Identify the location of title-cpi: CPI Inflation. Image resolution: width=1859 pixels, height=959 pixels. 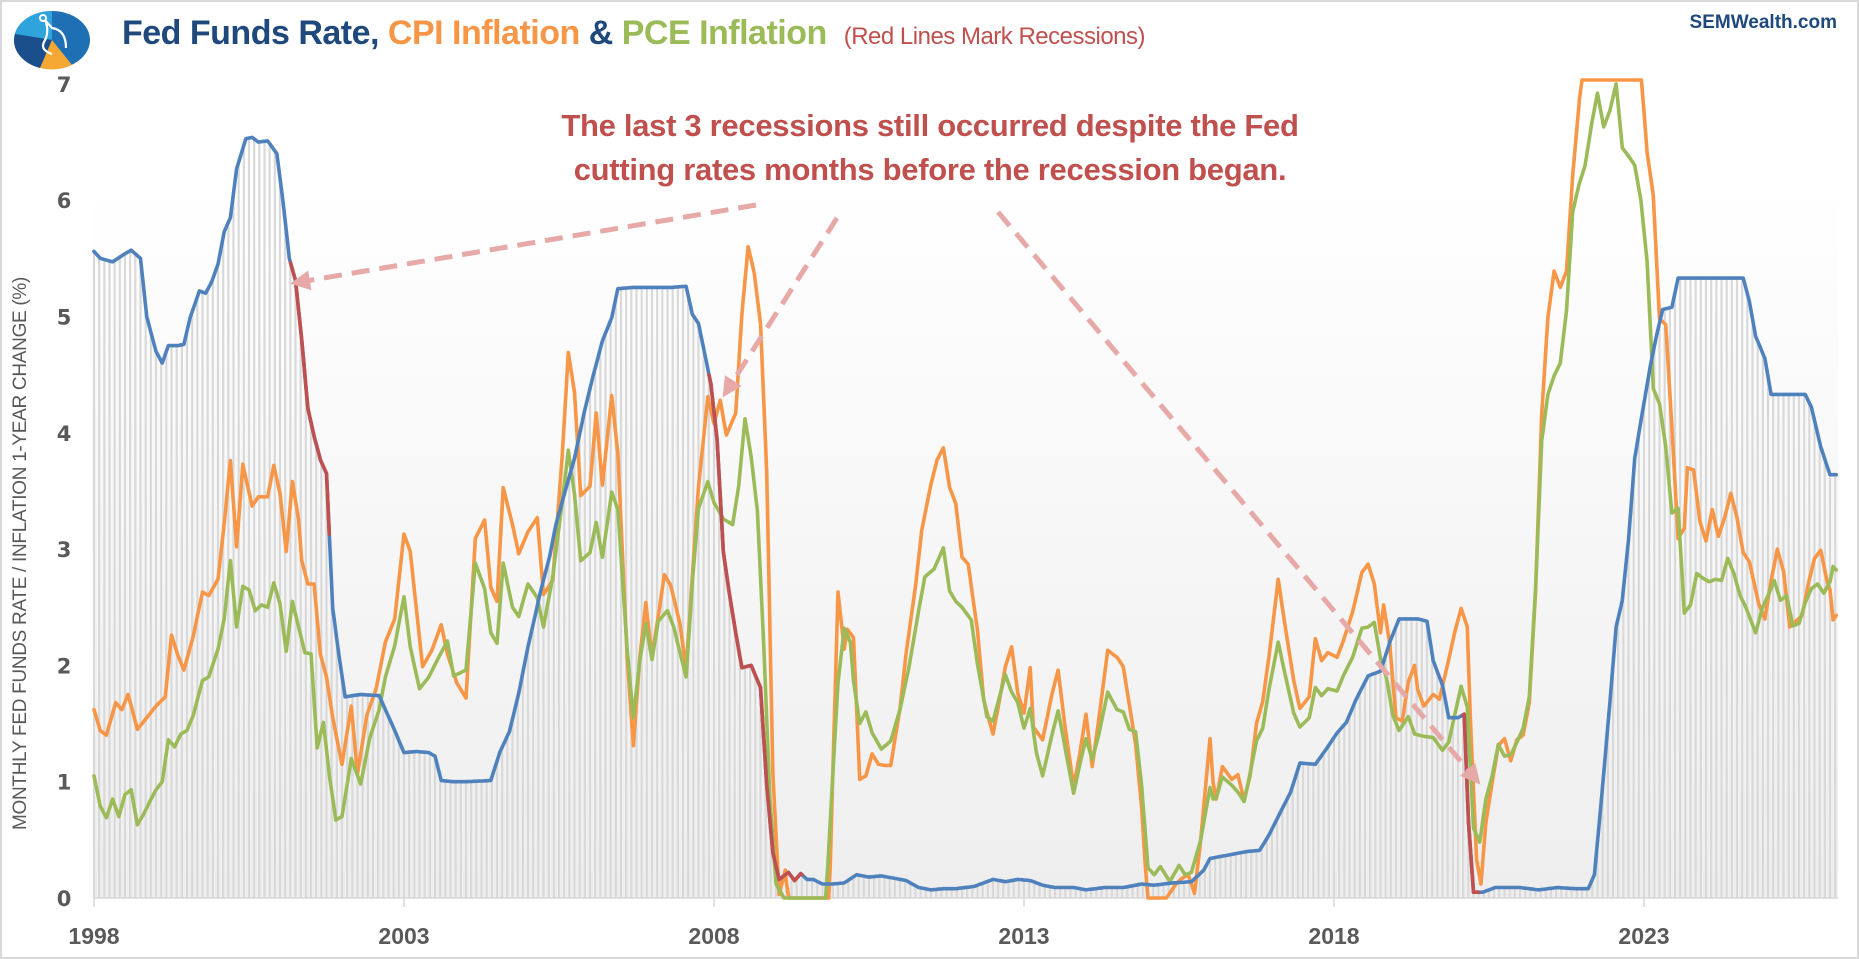
(483, 33).